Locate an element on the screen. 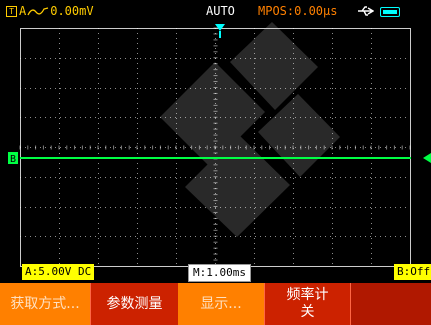 The width and height of the screenshot is (431, 325). channel-b-marker-label: B is located at coordinates (13, 159).